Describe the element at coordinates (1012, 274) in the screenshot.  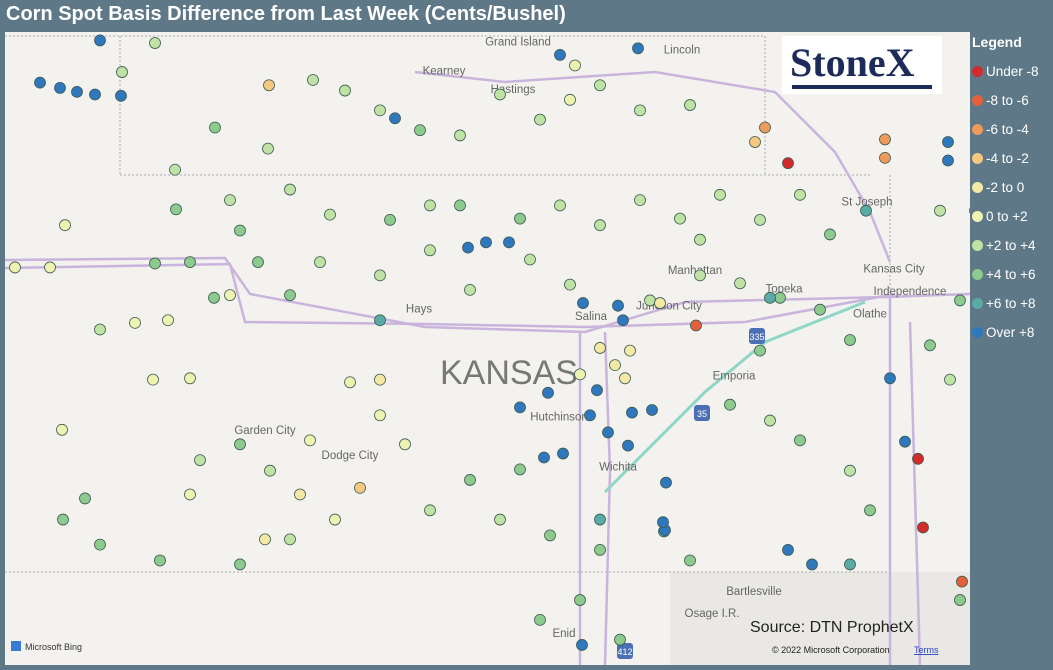
I see `legend-item: +4 to +6` at that location.